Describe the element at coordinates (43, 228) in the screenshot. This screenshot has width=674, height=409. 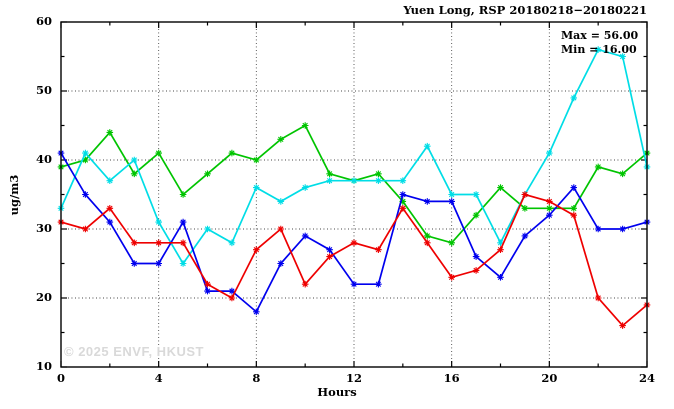
I see `y-tick-label: 30` at that location.